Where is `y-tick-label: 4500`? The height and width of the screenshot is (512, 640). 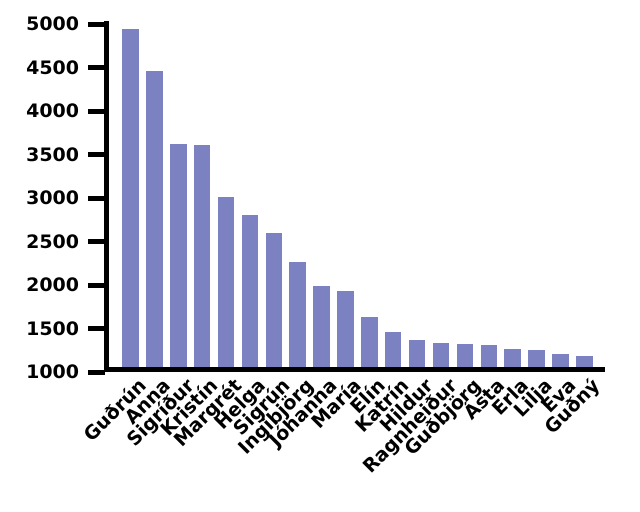
y-tick-label: 4500 is located at coordinates (52, 67).